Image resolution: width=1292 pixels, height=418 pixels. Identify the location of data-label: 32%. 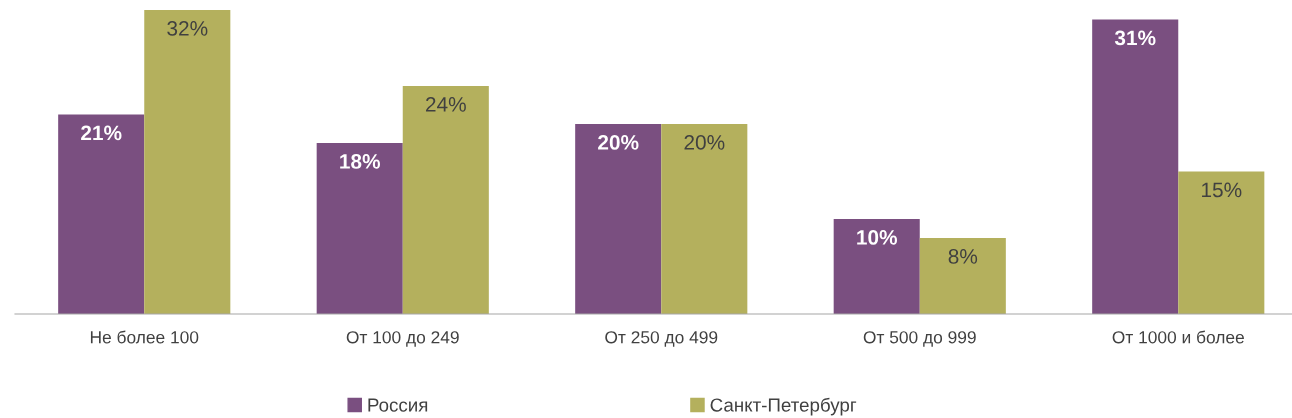
(187, 28).